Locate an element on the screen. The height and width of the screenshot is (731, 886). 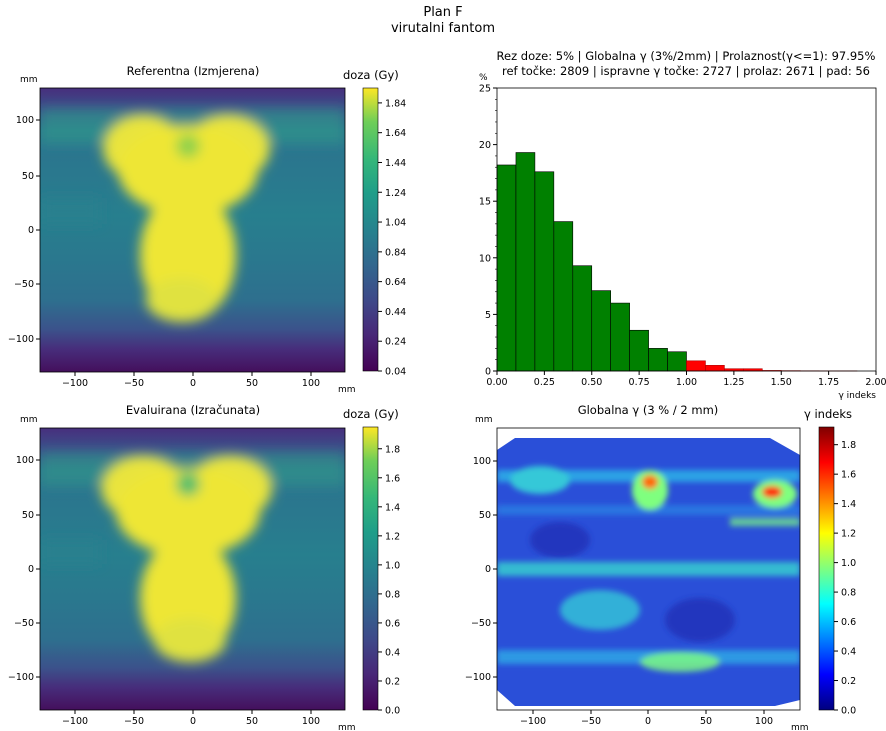
gam-xtick-m50: −50 is located at coordinates (591, 721).